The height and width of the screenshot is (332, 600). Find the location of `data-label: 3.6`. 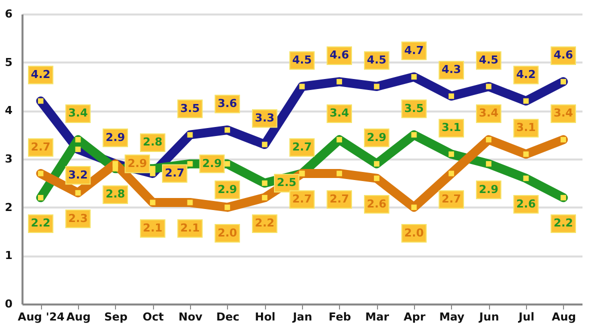

data-label: 3.6 is located at coordinates (228, 103).